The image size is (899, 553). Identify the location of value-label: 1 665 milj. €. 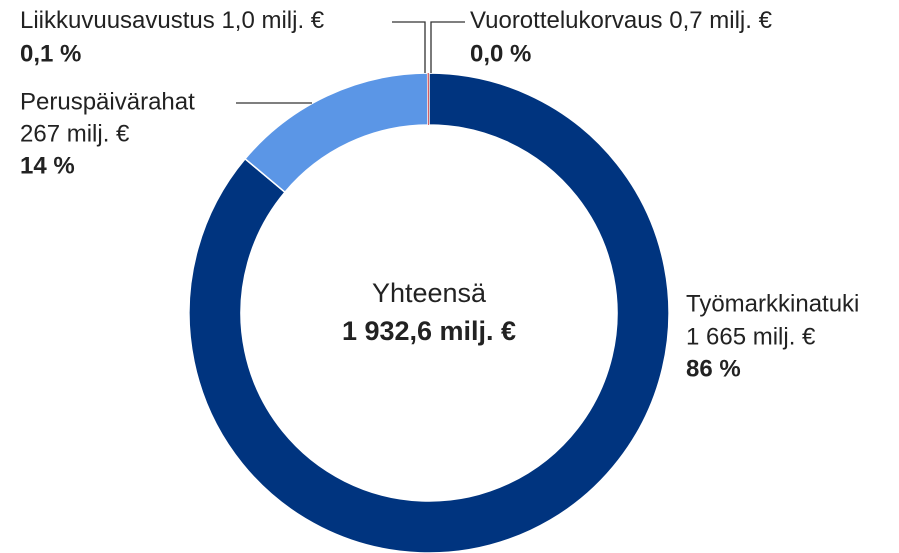
(751, 336).